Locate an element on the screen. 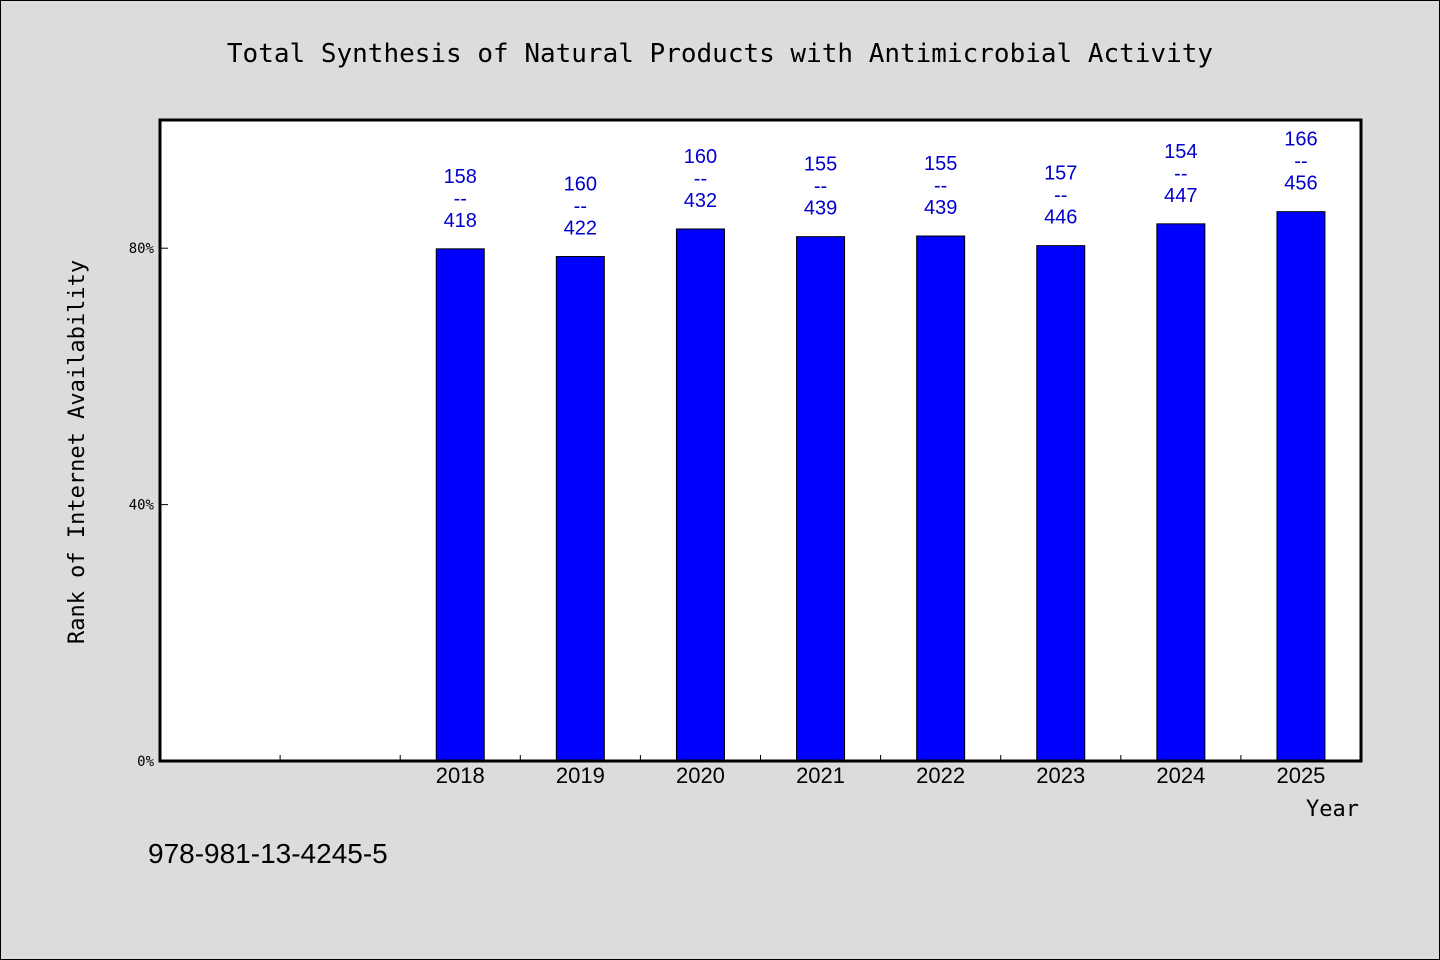 The width and height of the screenshot is (1440, 960). bar-value-label: 447 is located at coordinates (1180, 196).